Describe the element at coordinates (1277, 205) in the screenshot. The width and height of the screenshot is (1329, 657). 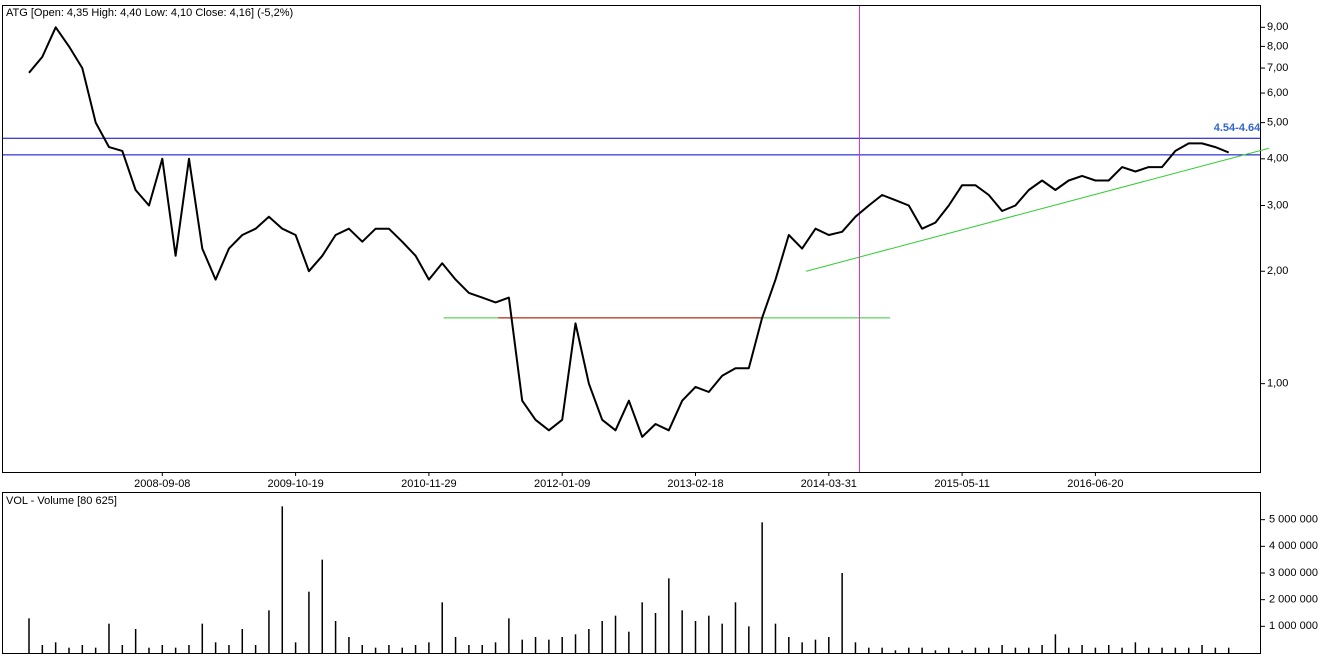
I see `y-tick-label: 3,00` at that location.